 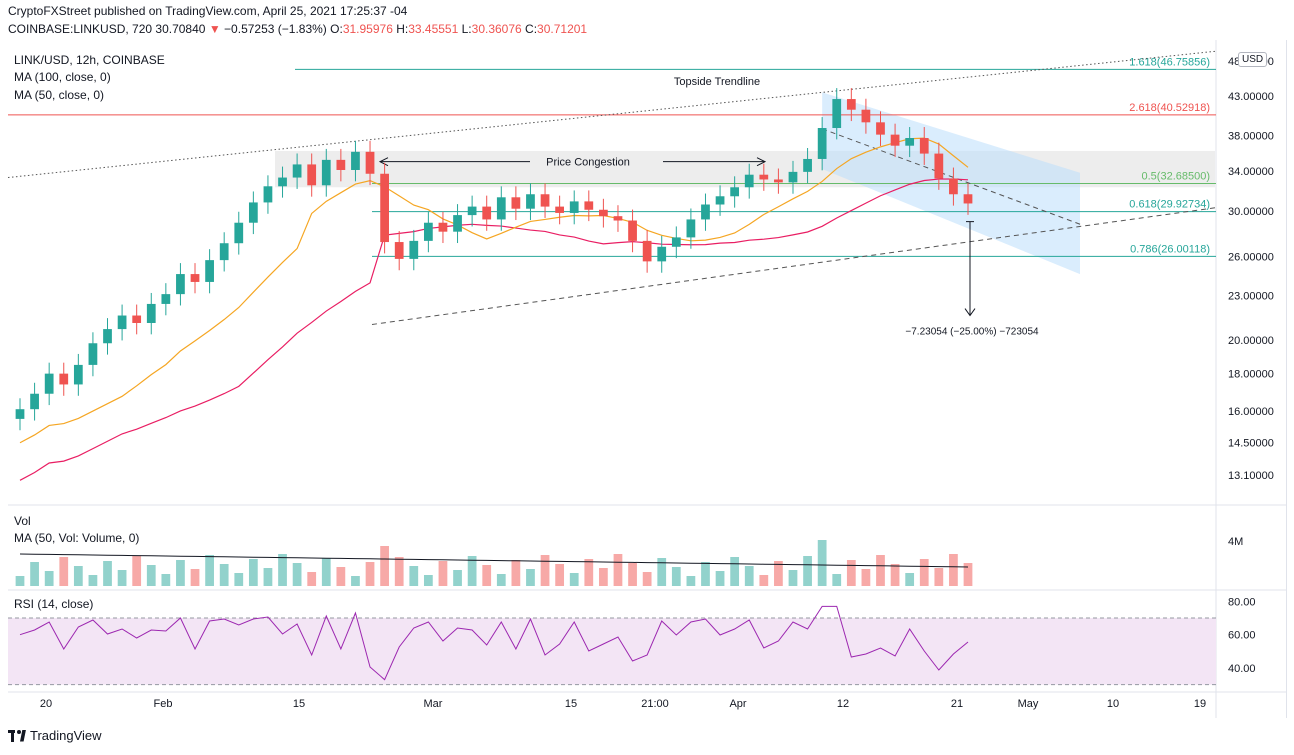 I want to click on price-axis-label: 26.00000, so click(x=1251, y=257).